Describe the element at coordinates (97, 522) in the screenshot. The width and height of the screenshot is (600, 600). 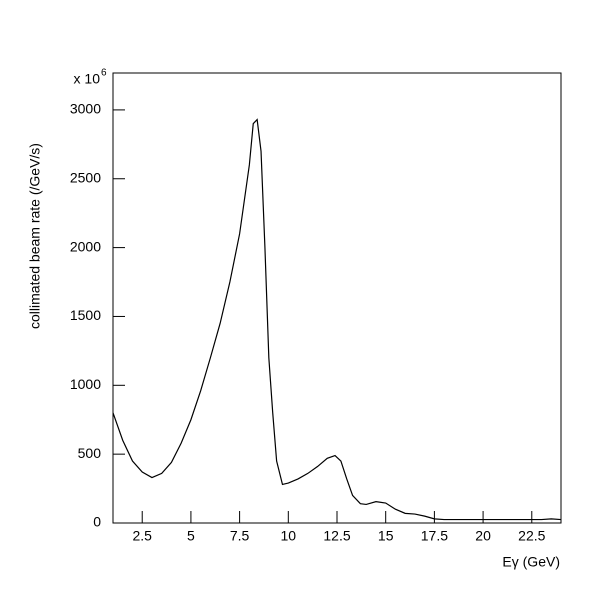
I see `y-tick-label: 0` at that location.